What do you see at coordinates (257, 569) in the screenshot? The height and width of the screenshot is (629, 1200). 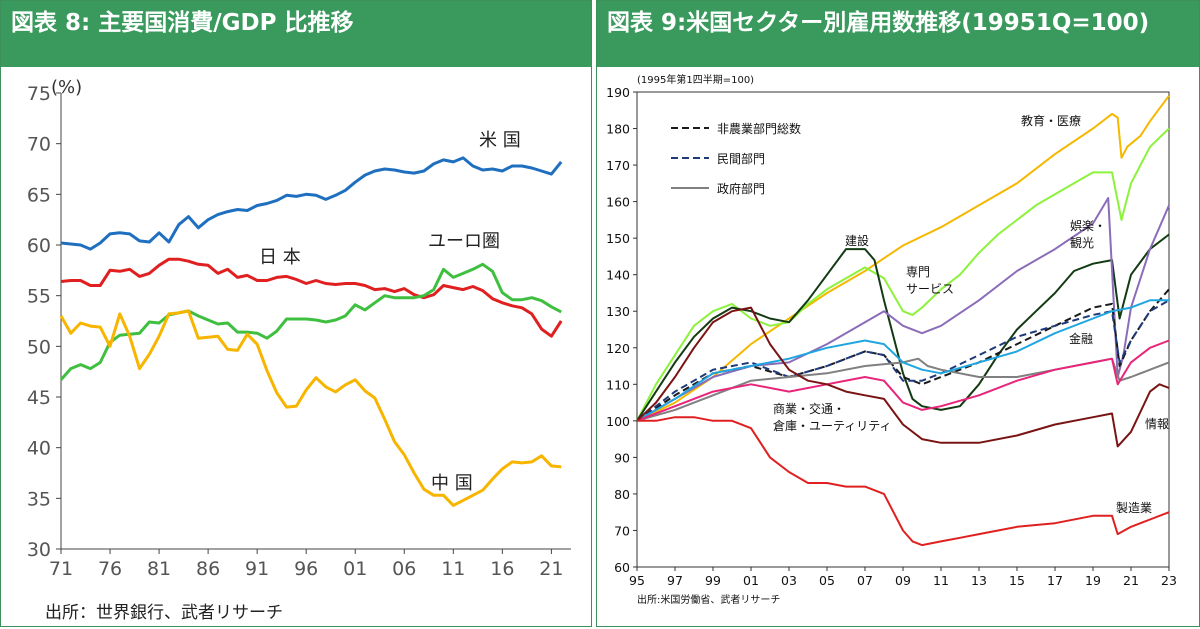 I see `x-tick-label: 91` at bounding box center [257, 569].